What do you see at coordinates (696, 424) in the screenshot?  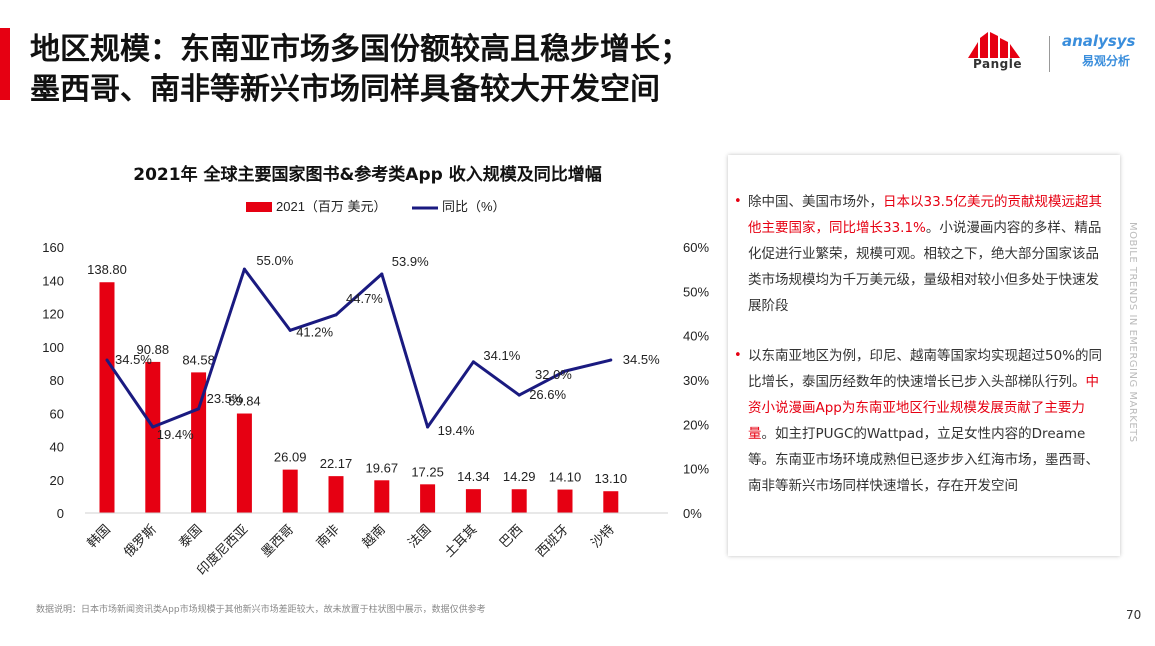 I see `right-axis-tick-label: 20%` at bounding box center [696, 424].